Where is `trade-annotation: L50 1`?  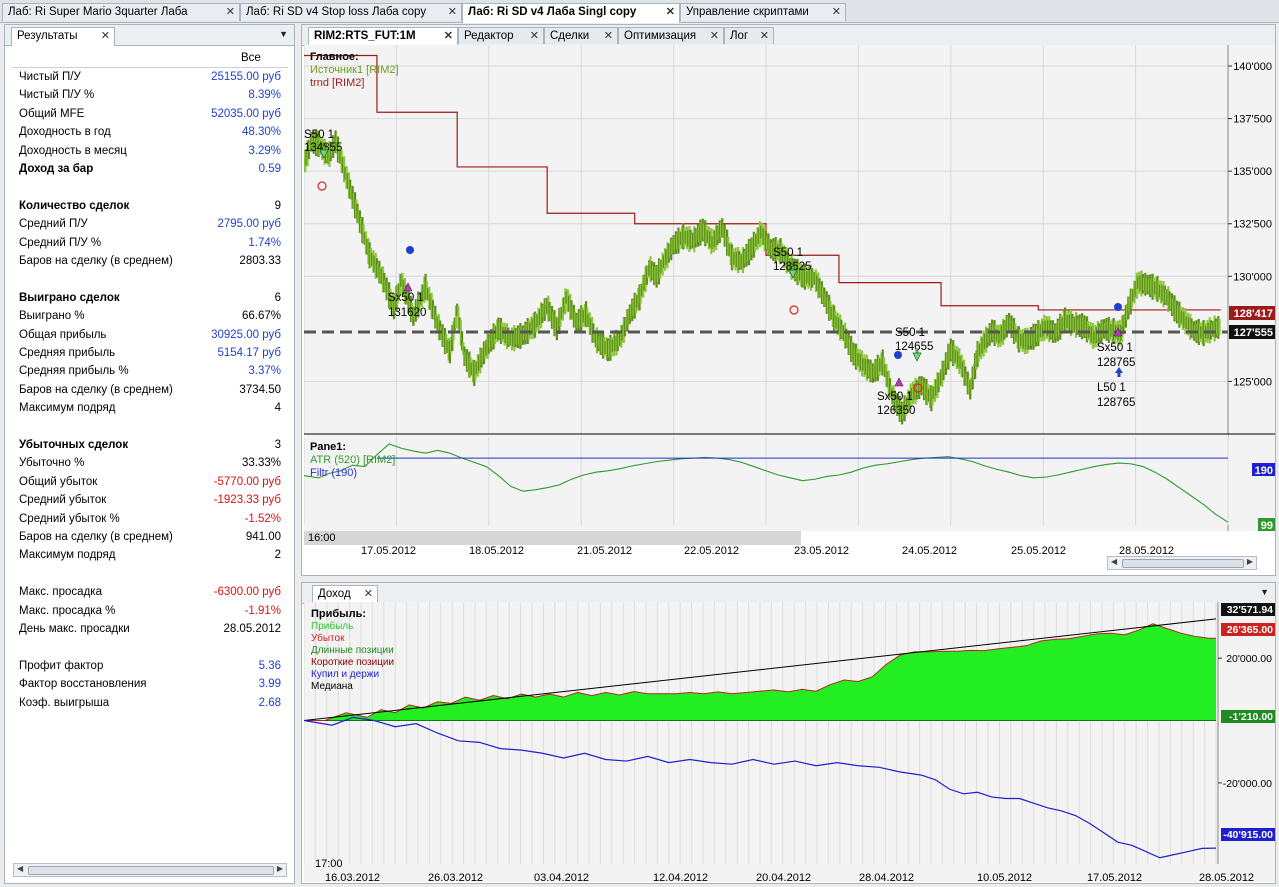 trade-annotation: L50 1 is located at coordinates (1111, 388).